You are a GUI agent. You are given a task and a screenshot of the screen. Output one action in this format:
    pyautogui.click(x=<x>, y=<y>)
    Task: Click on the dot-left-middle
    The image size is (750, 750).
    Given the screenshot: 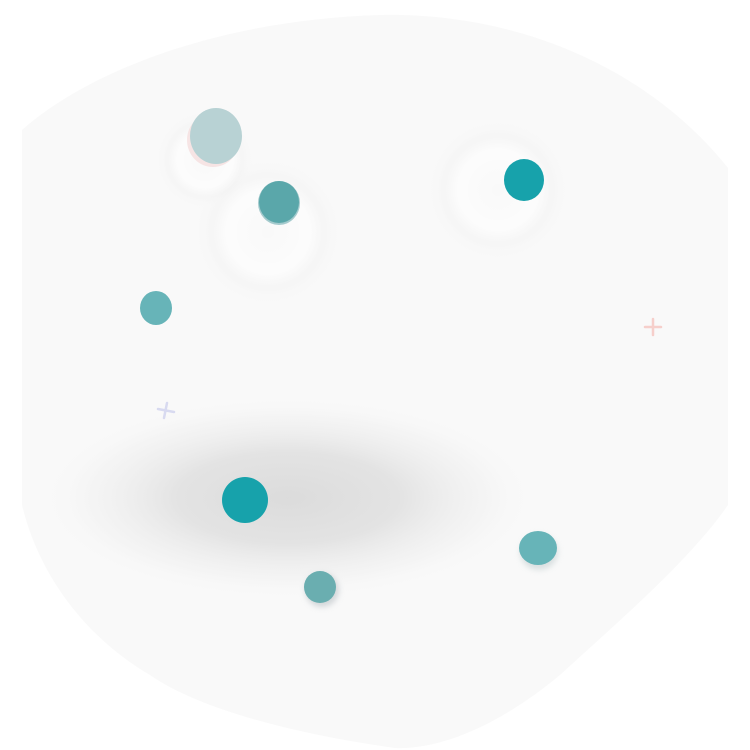 What is the action you would take?
    pyautogui.click(x=156, y=308)
    